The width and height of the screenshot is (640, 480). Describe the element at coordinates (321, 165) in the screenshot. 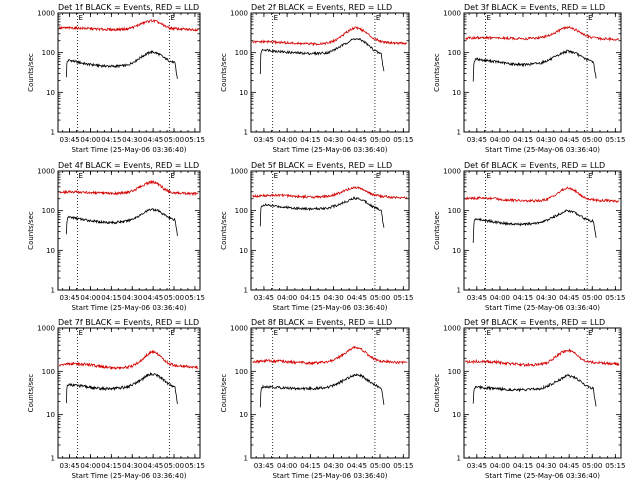

I see `panel-title: Det 5f BLACK = Events, RED = LLD` at that location.